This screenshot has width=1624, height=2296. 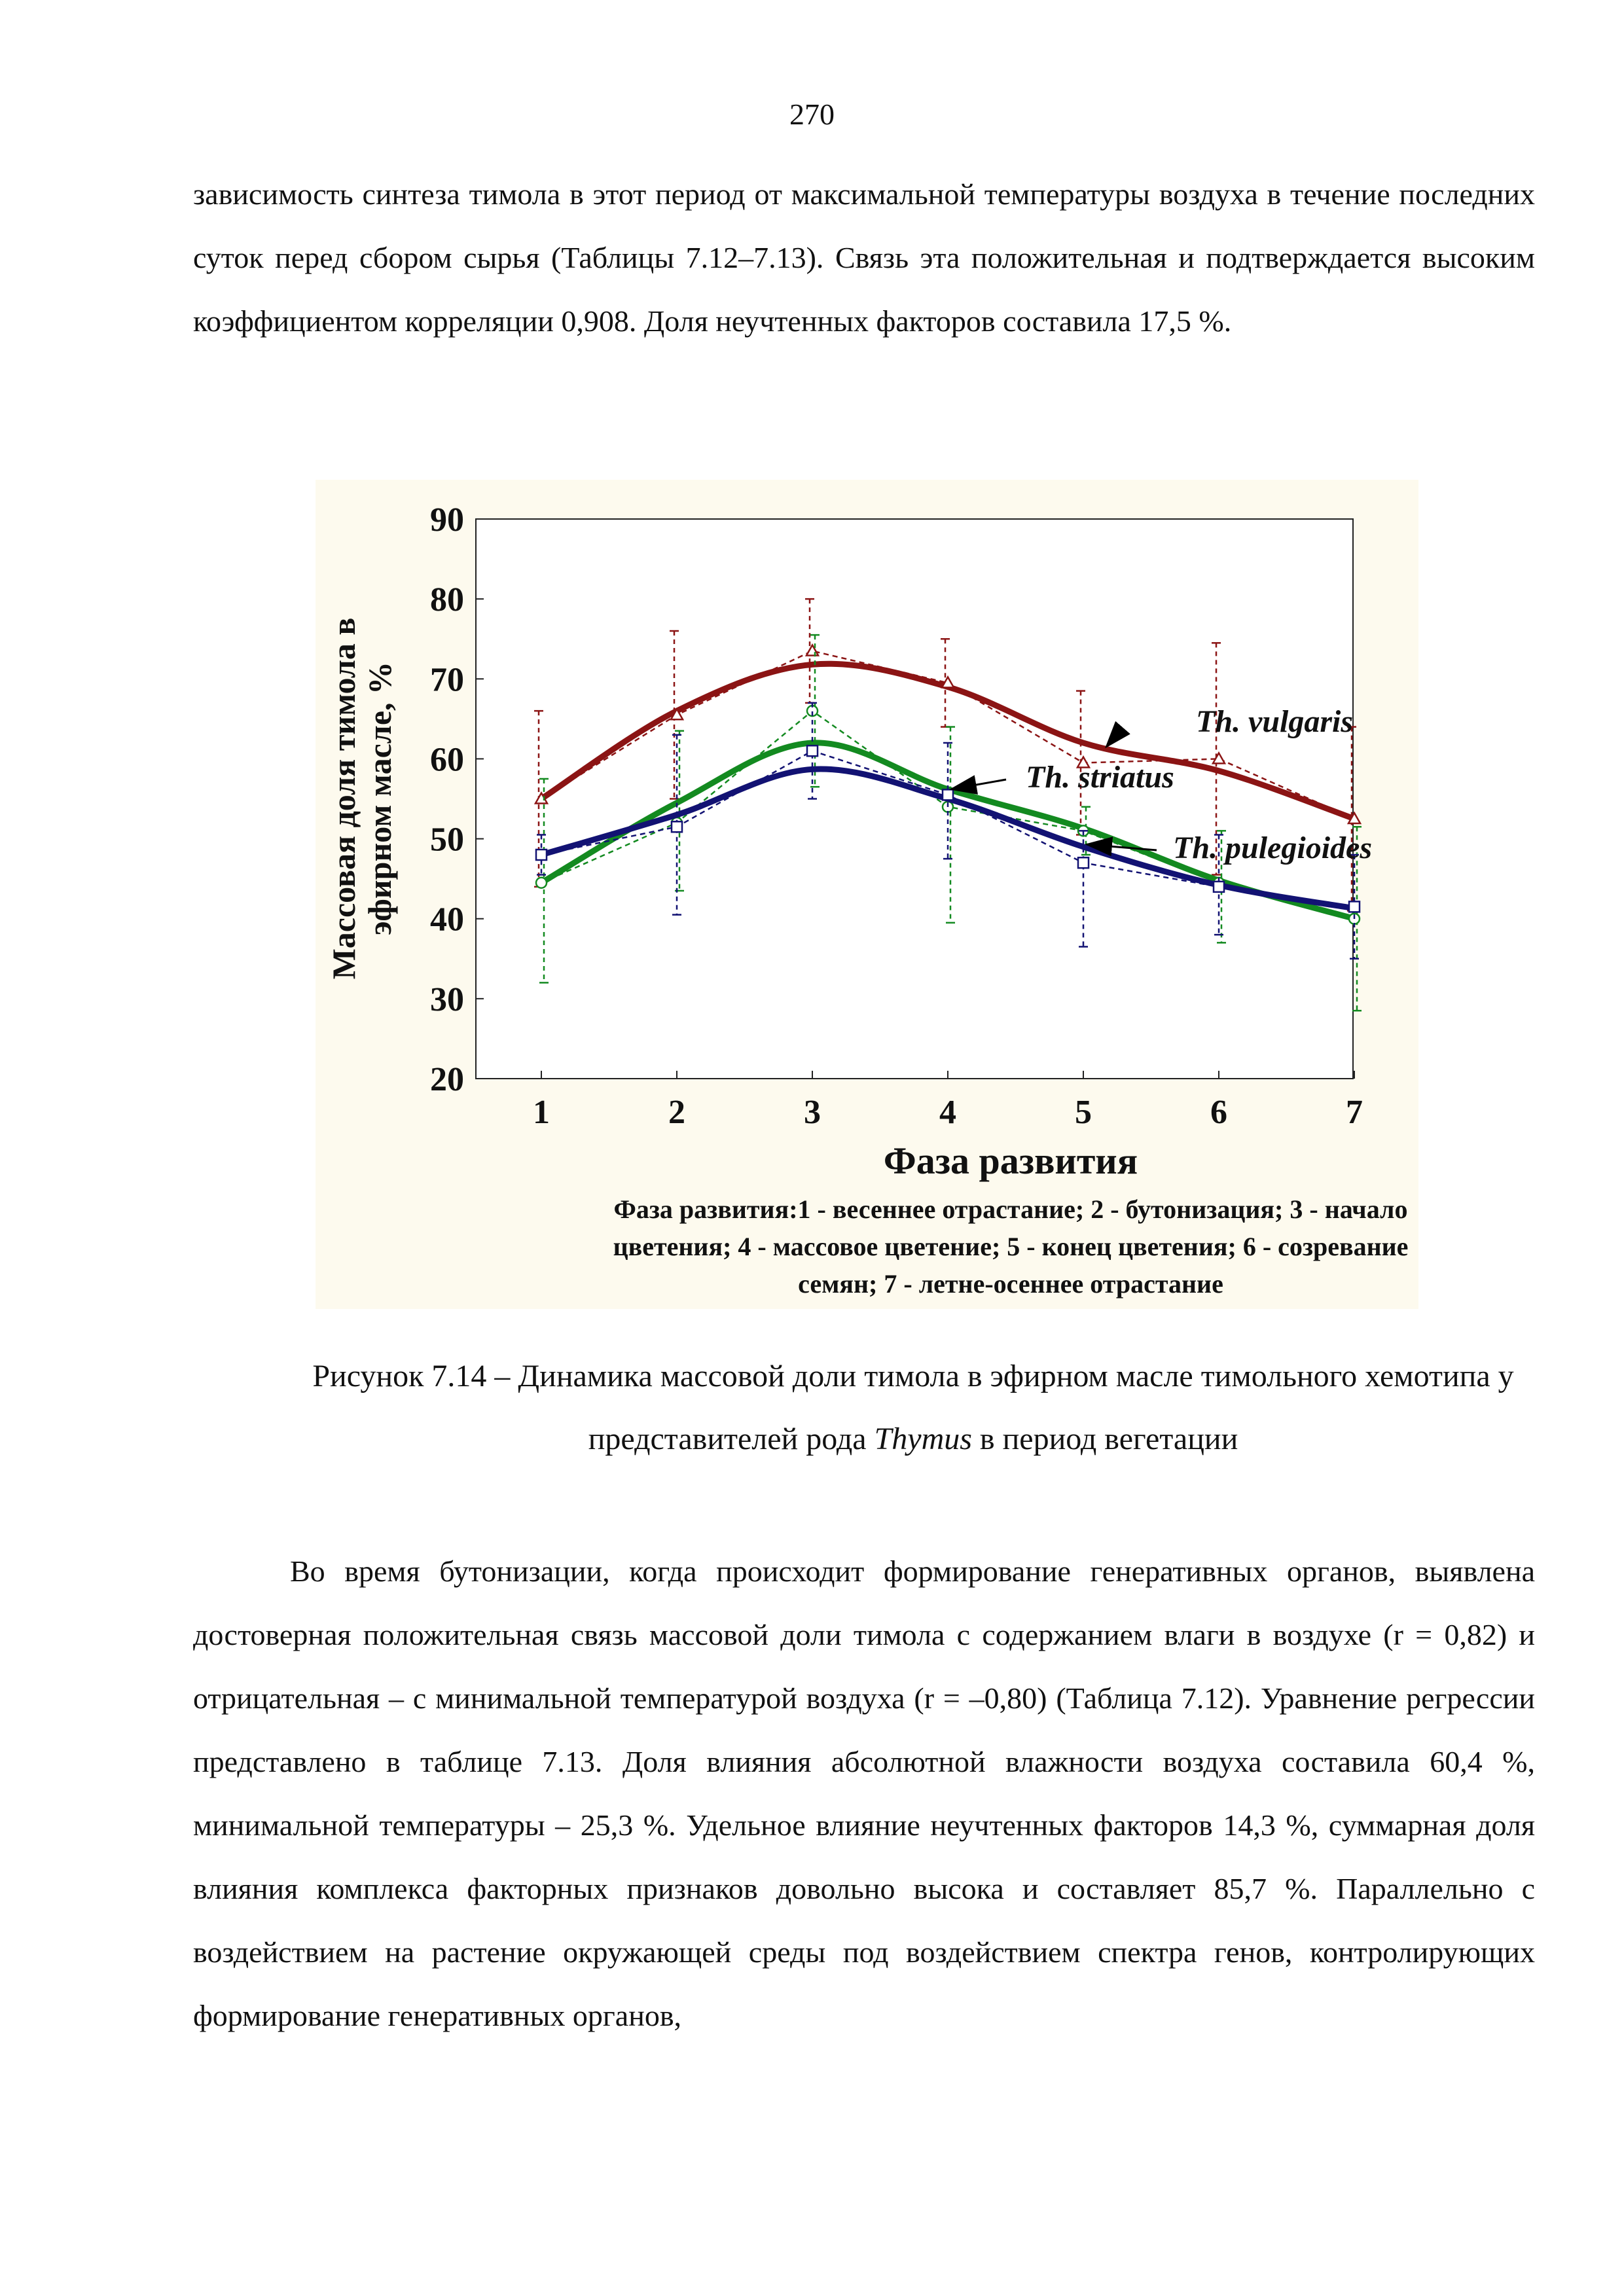 What do you see at coordinates (1083, 1112) in the screenshot?
I see `x-tick-label: 5` at bounding box center [1083, 1112].